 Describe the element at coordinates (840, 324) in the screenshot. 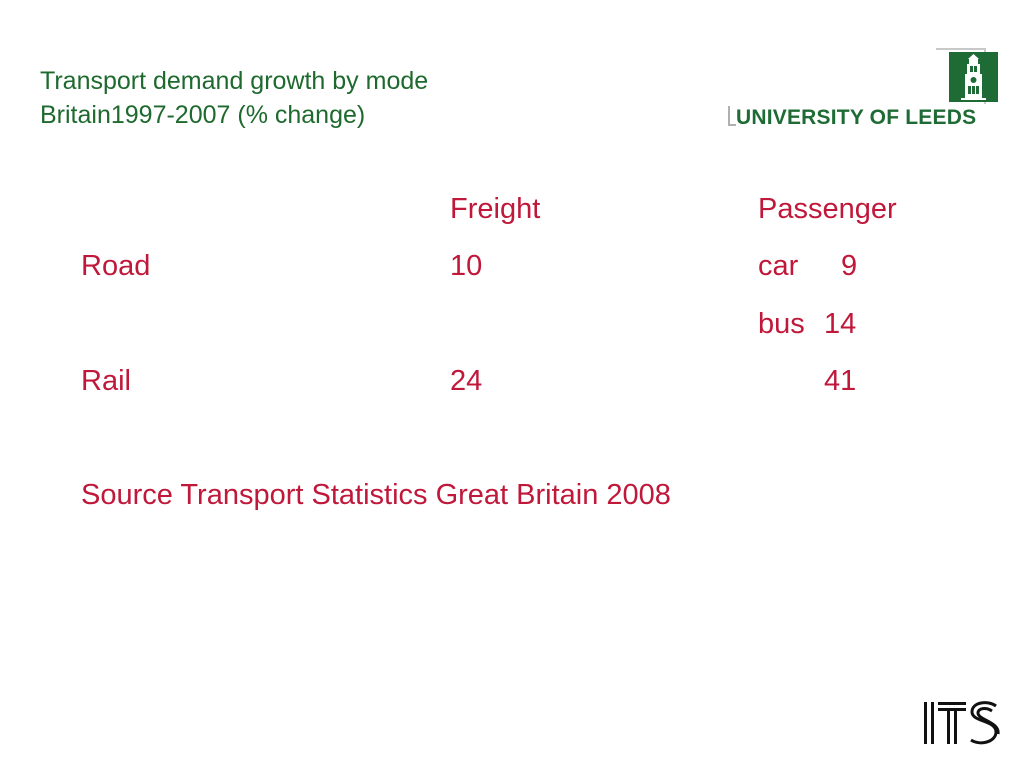

I see `row-passenger-value-bus: 14` at that location.